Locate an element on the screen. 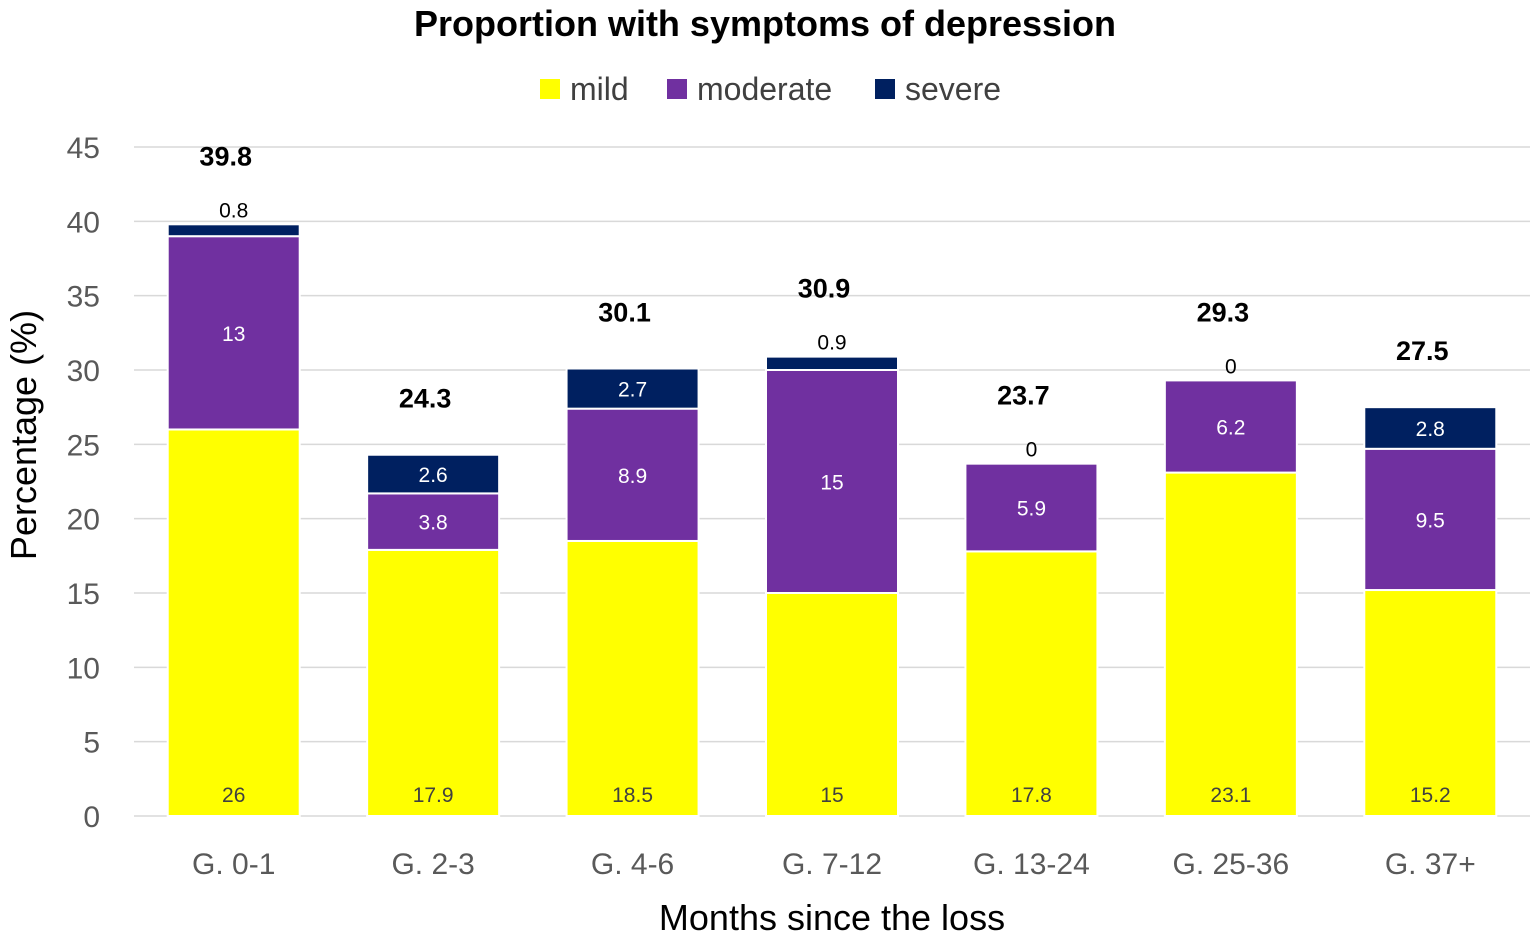 This screenshot has width=1535, height=943. y-tick-label: 35 is located at coordinates (83, 297).